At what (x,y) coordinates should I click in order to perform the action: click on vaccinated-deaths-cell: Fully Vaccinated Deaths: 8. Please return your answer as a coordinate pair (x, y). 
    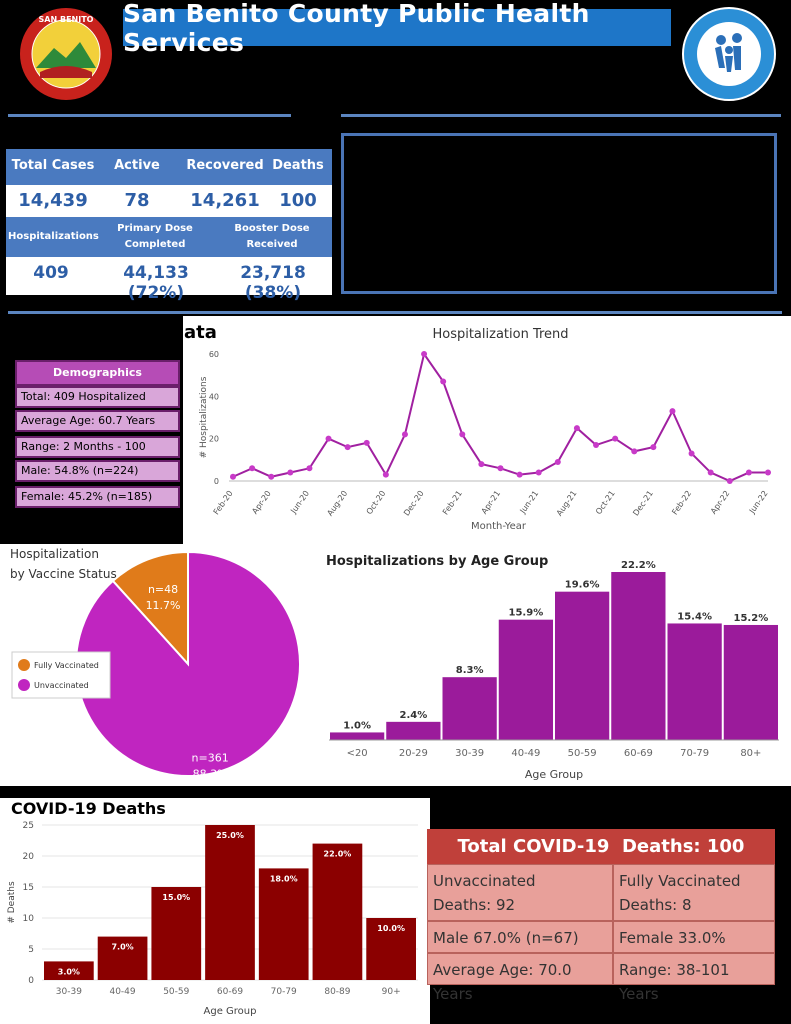
    Looking at the image, I should click on (694, 892).